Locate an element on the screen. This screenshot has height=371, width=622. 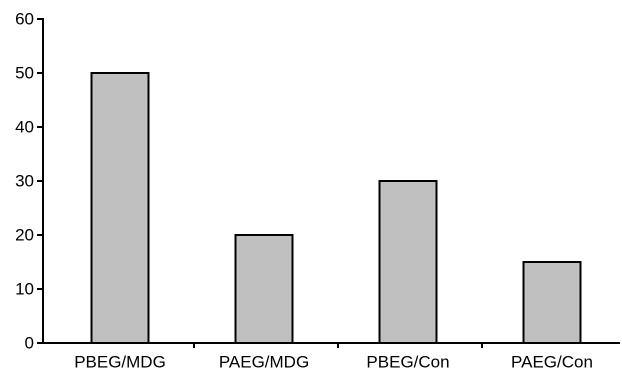
y-tick-label: 20 is located at coordinates (24, 235).